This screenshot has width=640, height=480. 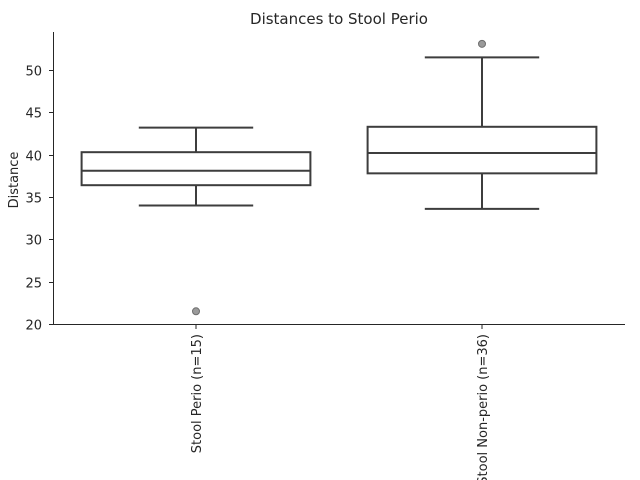 What do you see at coordinates (33, 72) in the screenshot?
I see `y-tick-label: 50` at bounding box center [33, 72].